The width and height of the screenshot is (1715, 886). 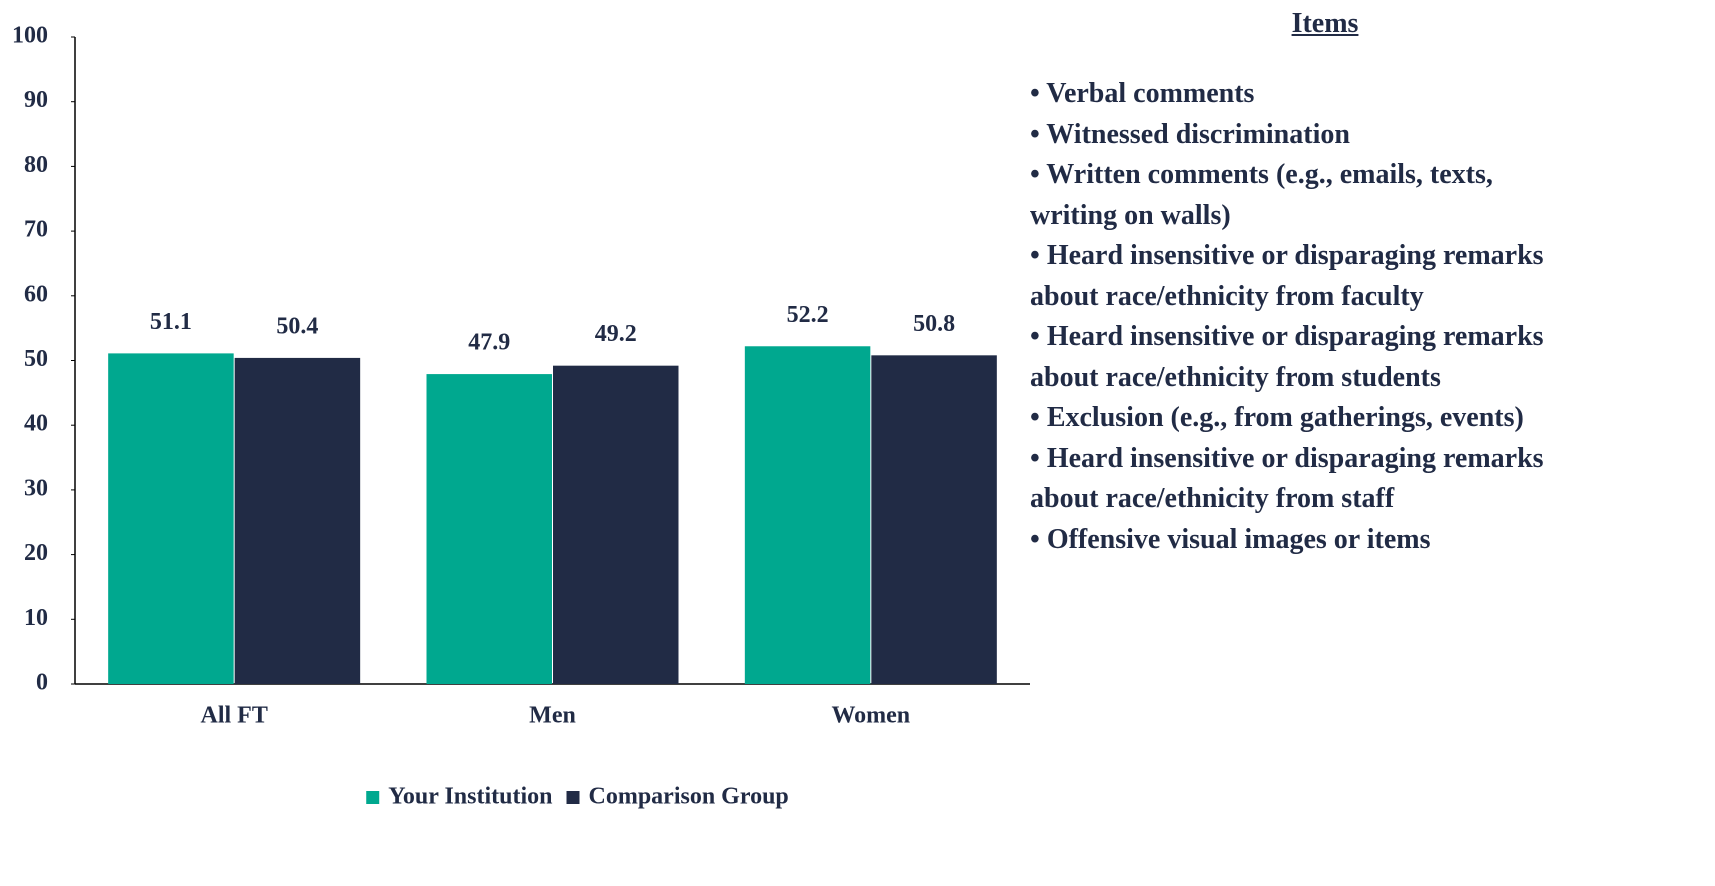 What do you see at coordinates (808, 315) in the screenshot?
I see `value-label: 52.2` at bounding box center [808, 315].